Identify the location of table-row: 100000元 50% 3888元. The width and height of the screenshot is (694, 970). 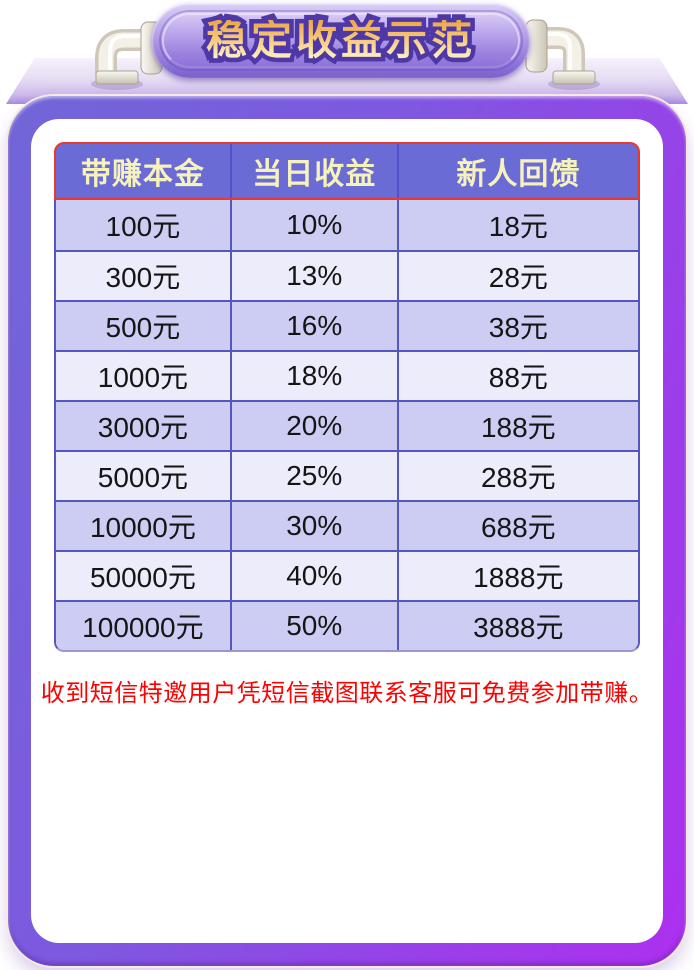
(347, 625).